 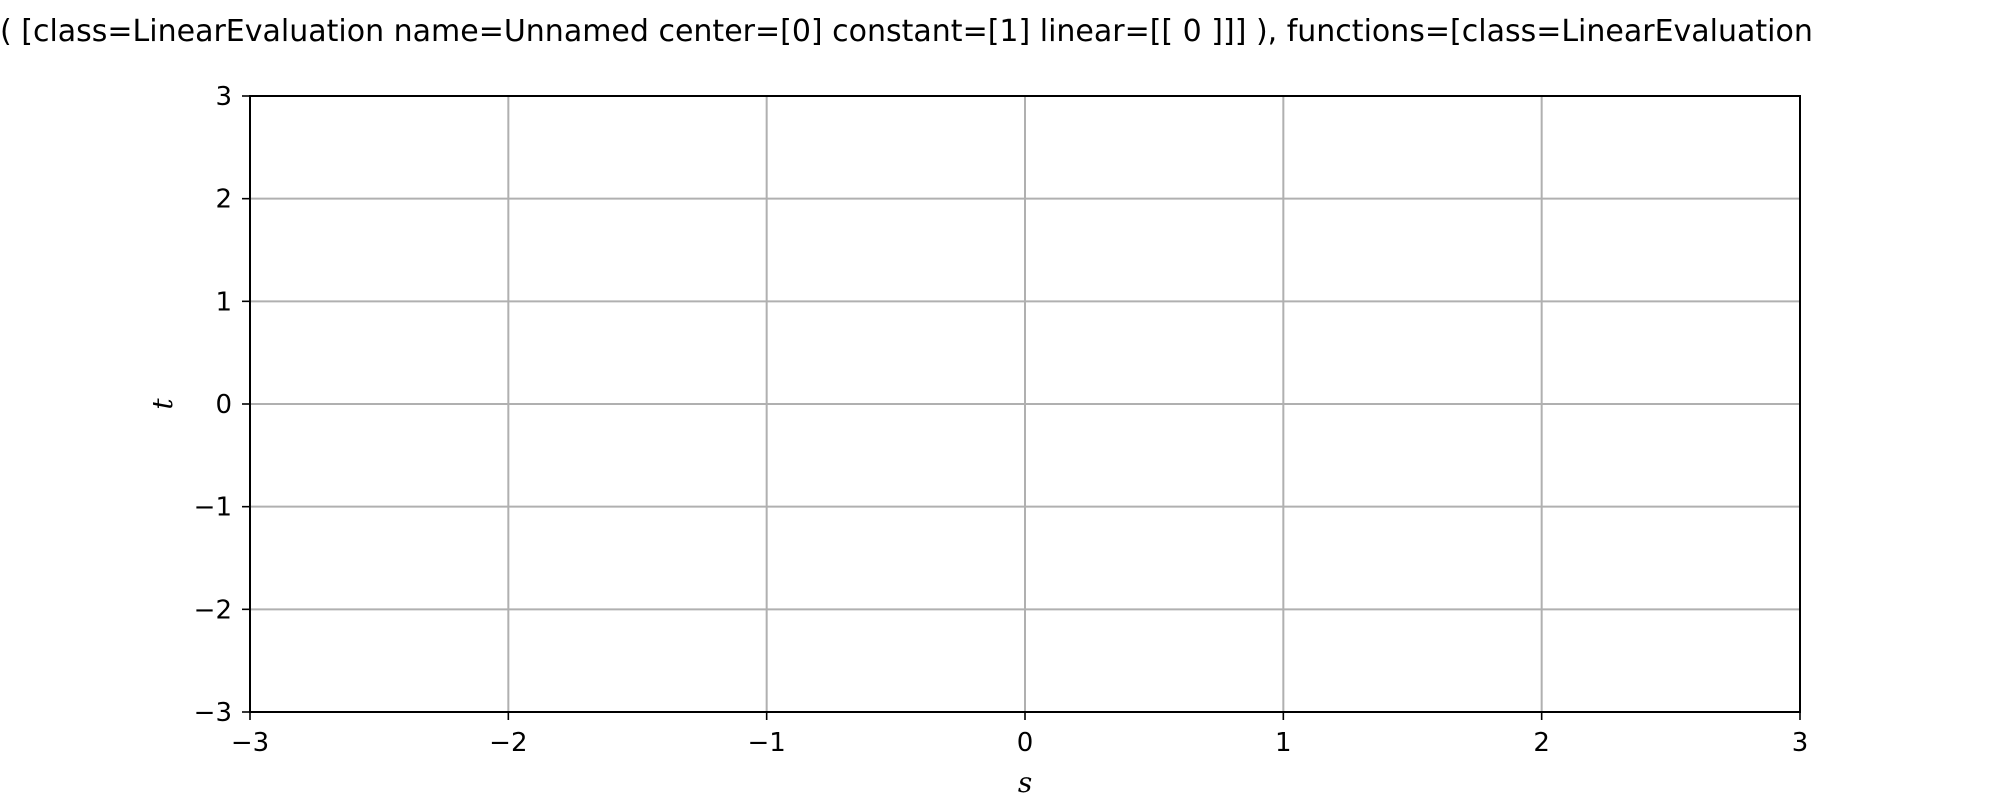 What do you see at coordinates (1800, 743) in the screenshot?
I see `x-tick-label: 3` at bounding box center [1800, 743].